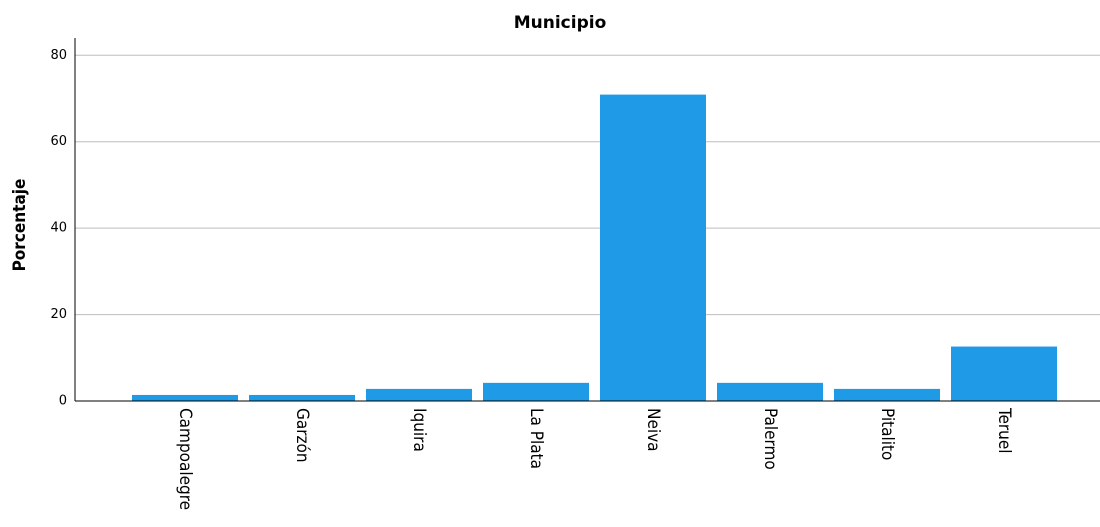 This screenshot has width=1100, height=527. What do you see at coordinates (770, 439) in the screenshot?
I see `x-tick-label: Palermo` at bounding box center [770, 439].